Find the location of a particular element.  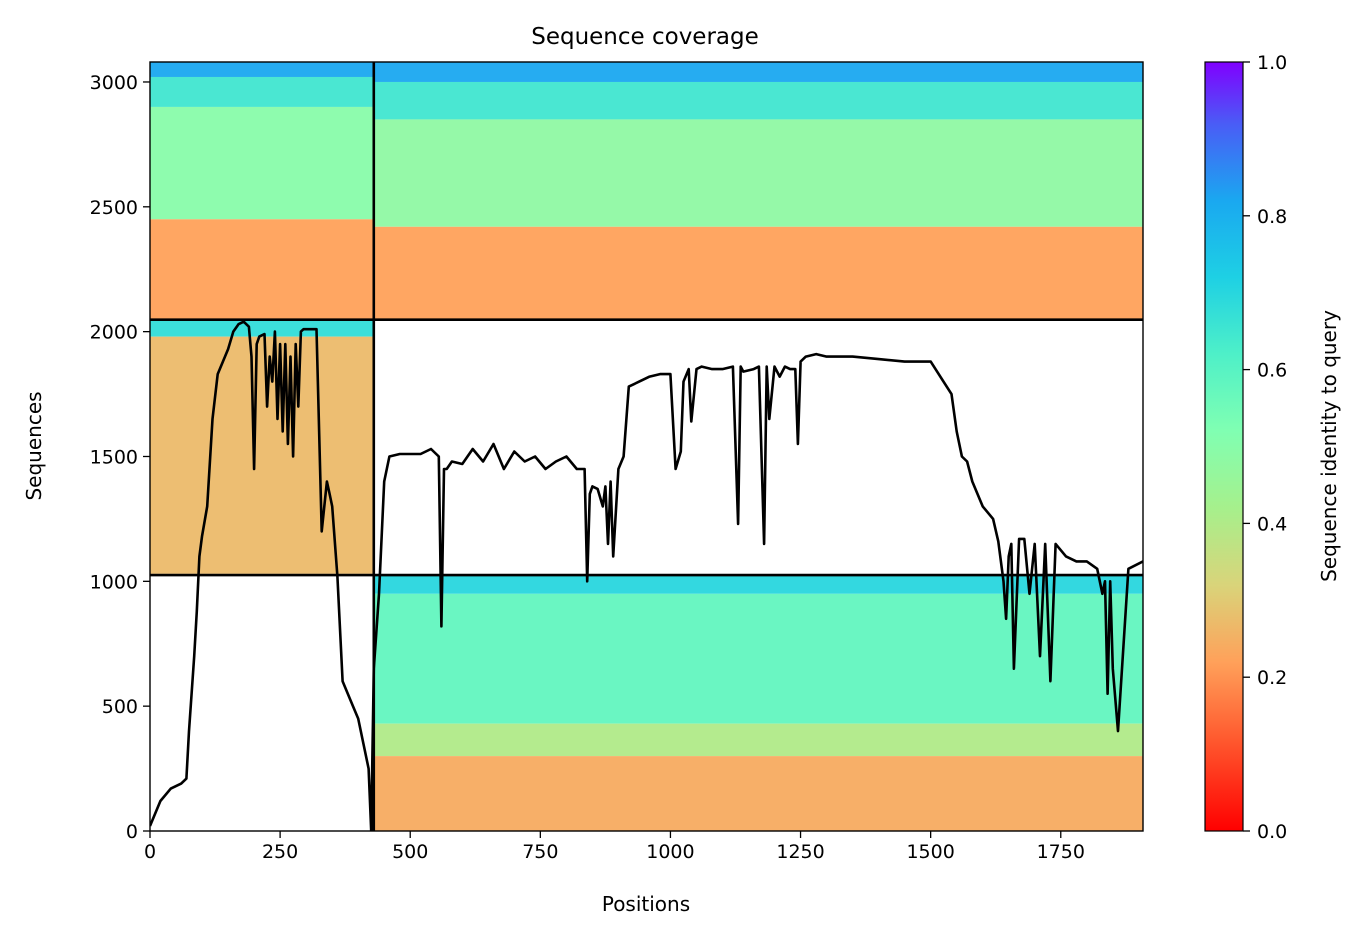

x-tick-label-1500: 1500 is located at coordinates (930, 852).